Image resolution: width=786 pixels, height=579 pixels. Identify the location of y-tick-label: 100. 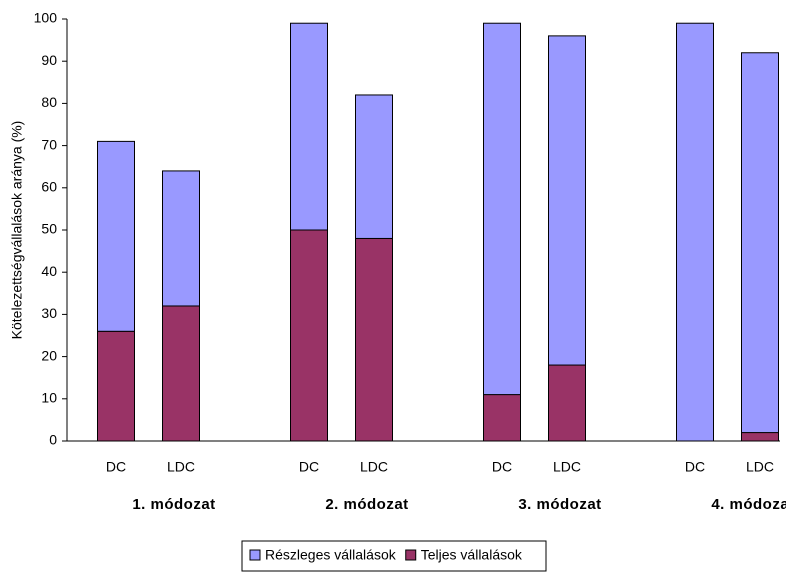
(46, 18).